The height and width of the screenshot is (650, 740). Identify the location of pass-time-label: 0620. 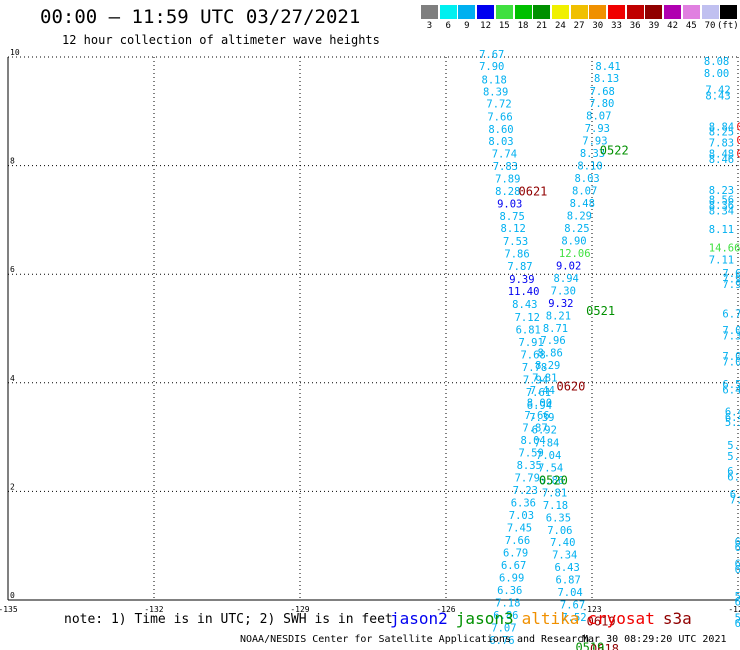
(570, 386).